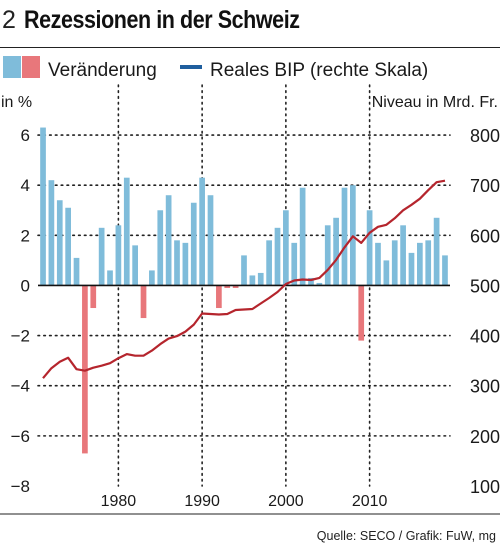 The width and height of the screenshot is (500, 545). I want to click on legend-label-line: Reales BIP (rechte Skala), so click(319, 70).